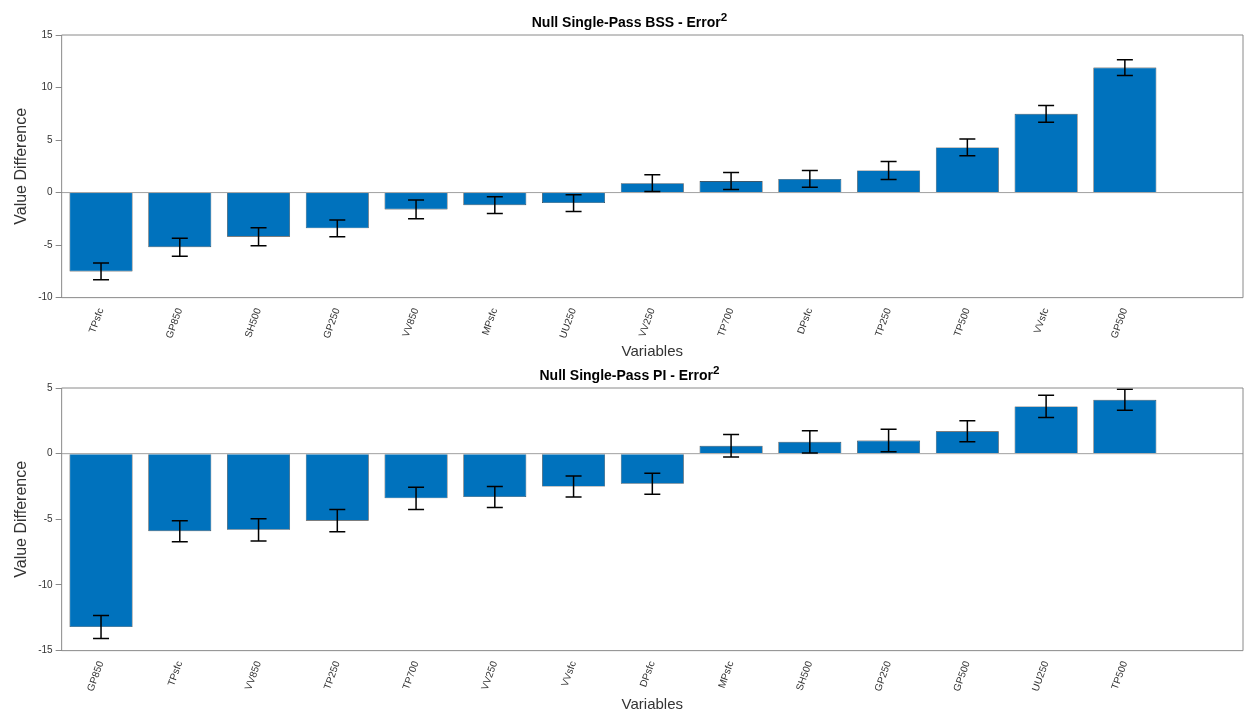  Describe the element at coordinates (46, 650) in the screenshot. I see `y-tick-label: -15` at that location.